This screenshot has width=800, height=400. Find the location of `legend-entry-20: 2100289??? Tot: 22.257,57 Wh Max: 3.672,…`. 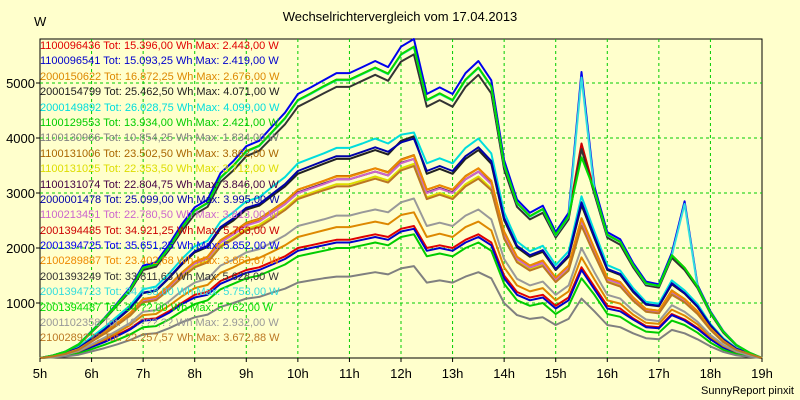

legend-entry-20: 2100289??? Tot: 22.257,57 Wh Max: 3.672,… is located at coordinates (160, 338).